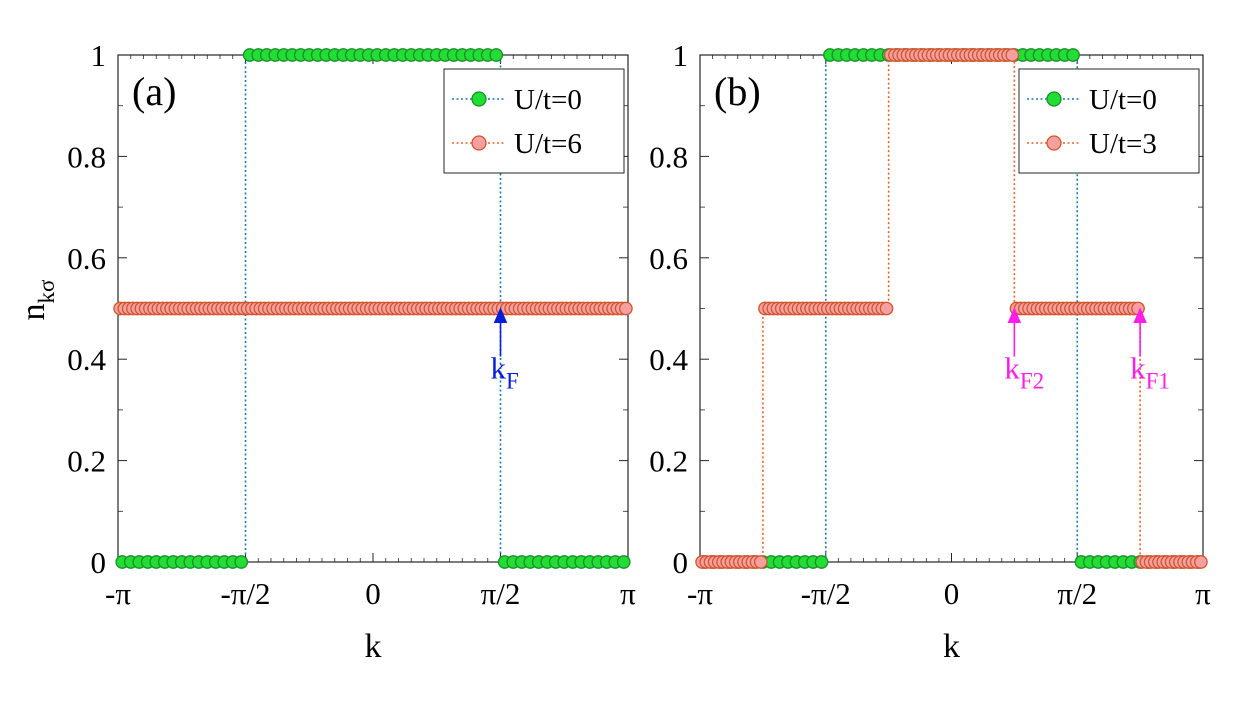  What do you see at coordinates (1024, 372) in the screenshot?
I see `annotation-label: kF2` at bounding box center [1024, 372].